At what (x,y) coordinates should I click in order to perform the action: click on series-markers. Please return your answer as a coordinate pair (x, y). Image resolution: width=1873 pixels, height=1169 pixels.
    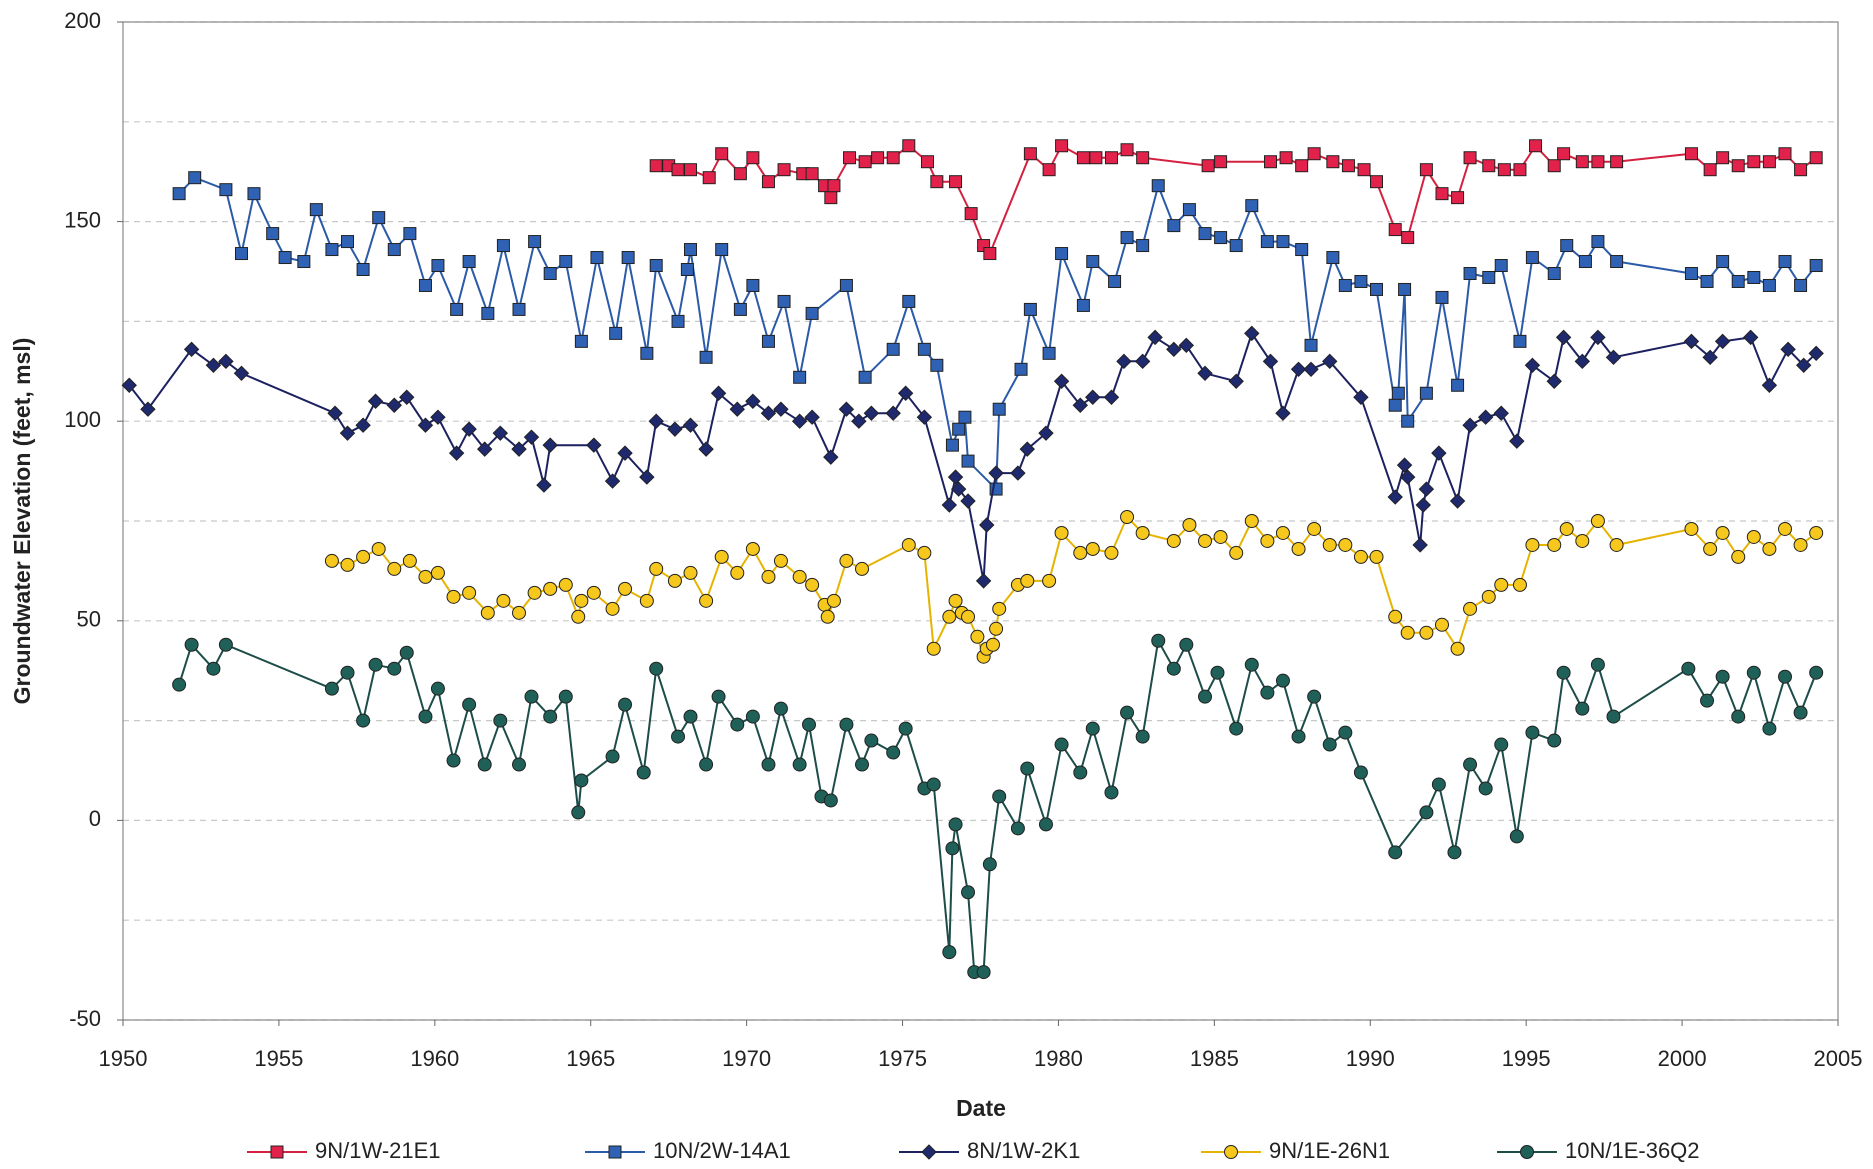
    Looking at the image, I should click on (1236, 200).